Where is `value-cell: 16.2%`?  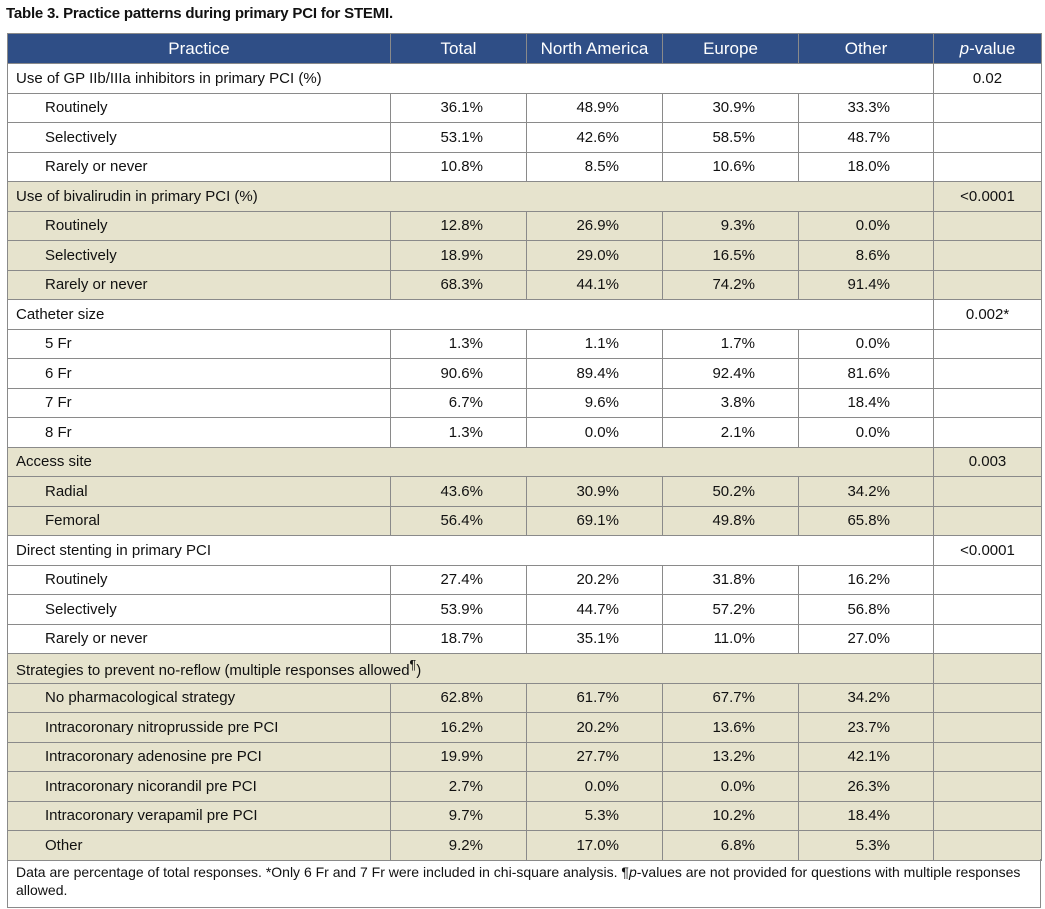 value-cell: 16.2% is located at coordinates (458, 727).